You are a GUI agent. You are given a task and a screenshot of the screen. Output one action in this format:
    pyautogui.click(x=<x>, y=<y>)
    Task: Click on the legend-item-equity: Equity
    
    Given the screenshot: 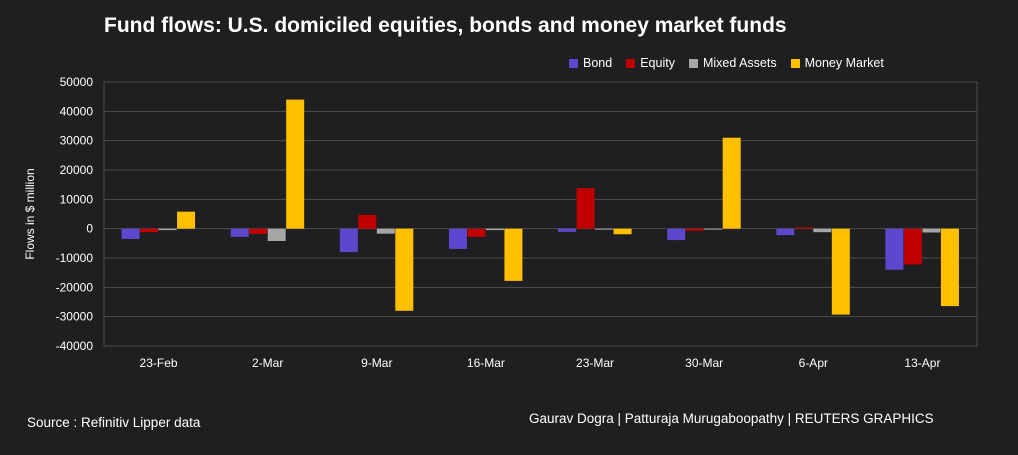 What is the action you would take?
    pyautogui.click(x=650, y=63)
    